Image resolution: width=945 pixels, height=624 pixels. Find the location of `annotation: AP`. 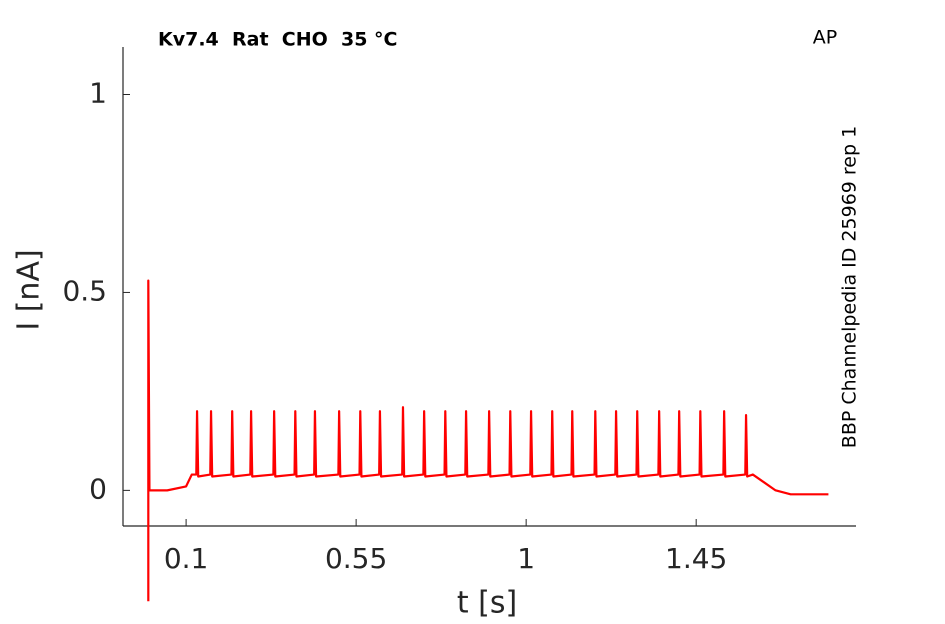

annotation: AP is located at coordinates (825, 38).